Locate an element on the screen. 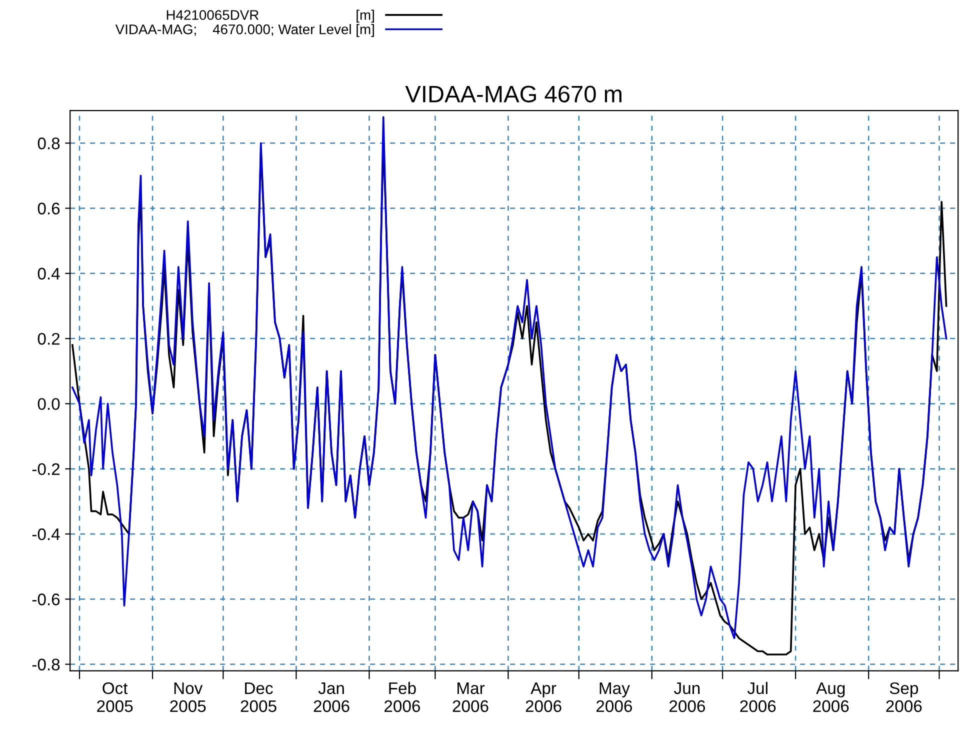  x-tick-label: Jul 2006 is located at coordinates (758, 697).